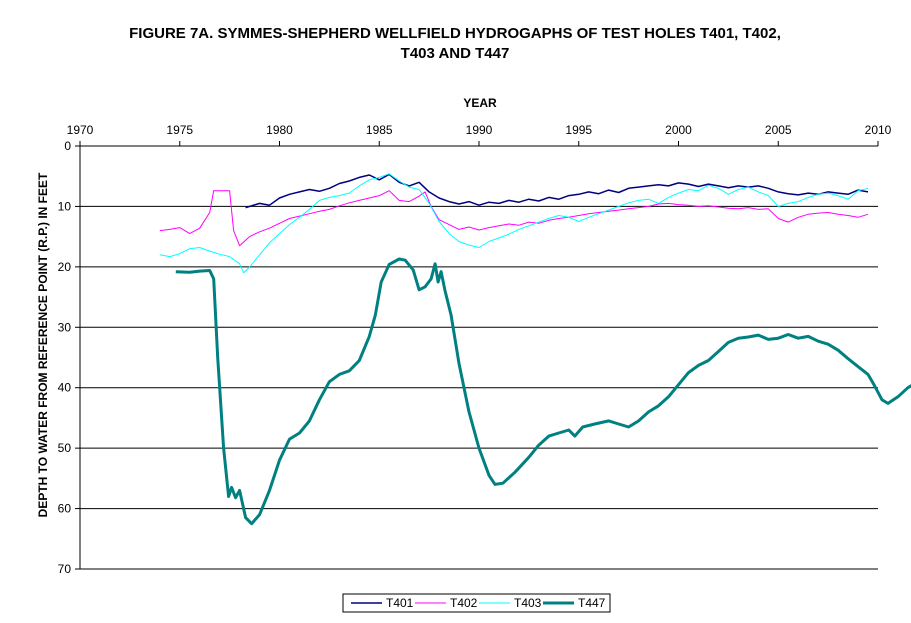 The height and width of the screenshot is (623, 911). What do you see at coordinates (65, 206) in the screenshot?
I see `y-tick-label: 10` at bounding box center [65, 206].